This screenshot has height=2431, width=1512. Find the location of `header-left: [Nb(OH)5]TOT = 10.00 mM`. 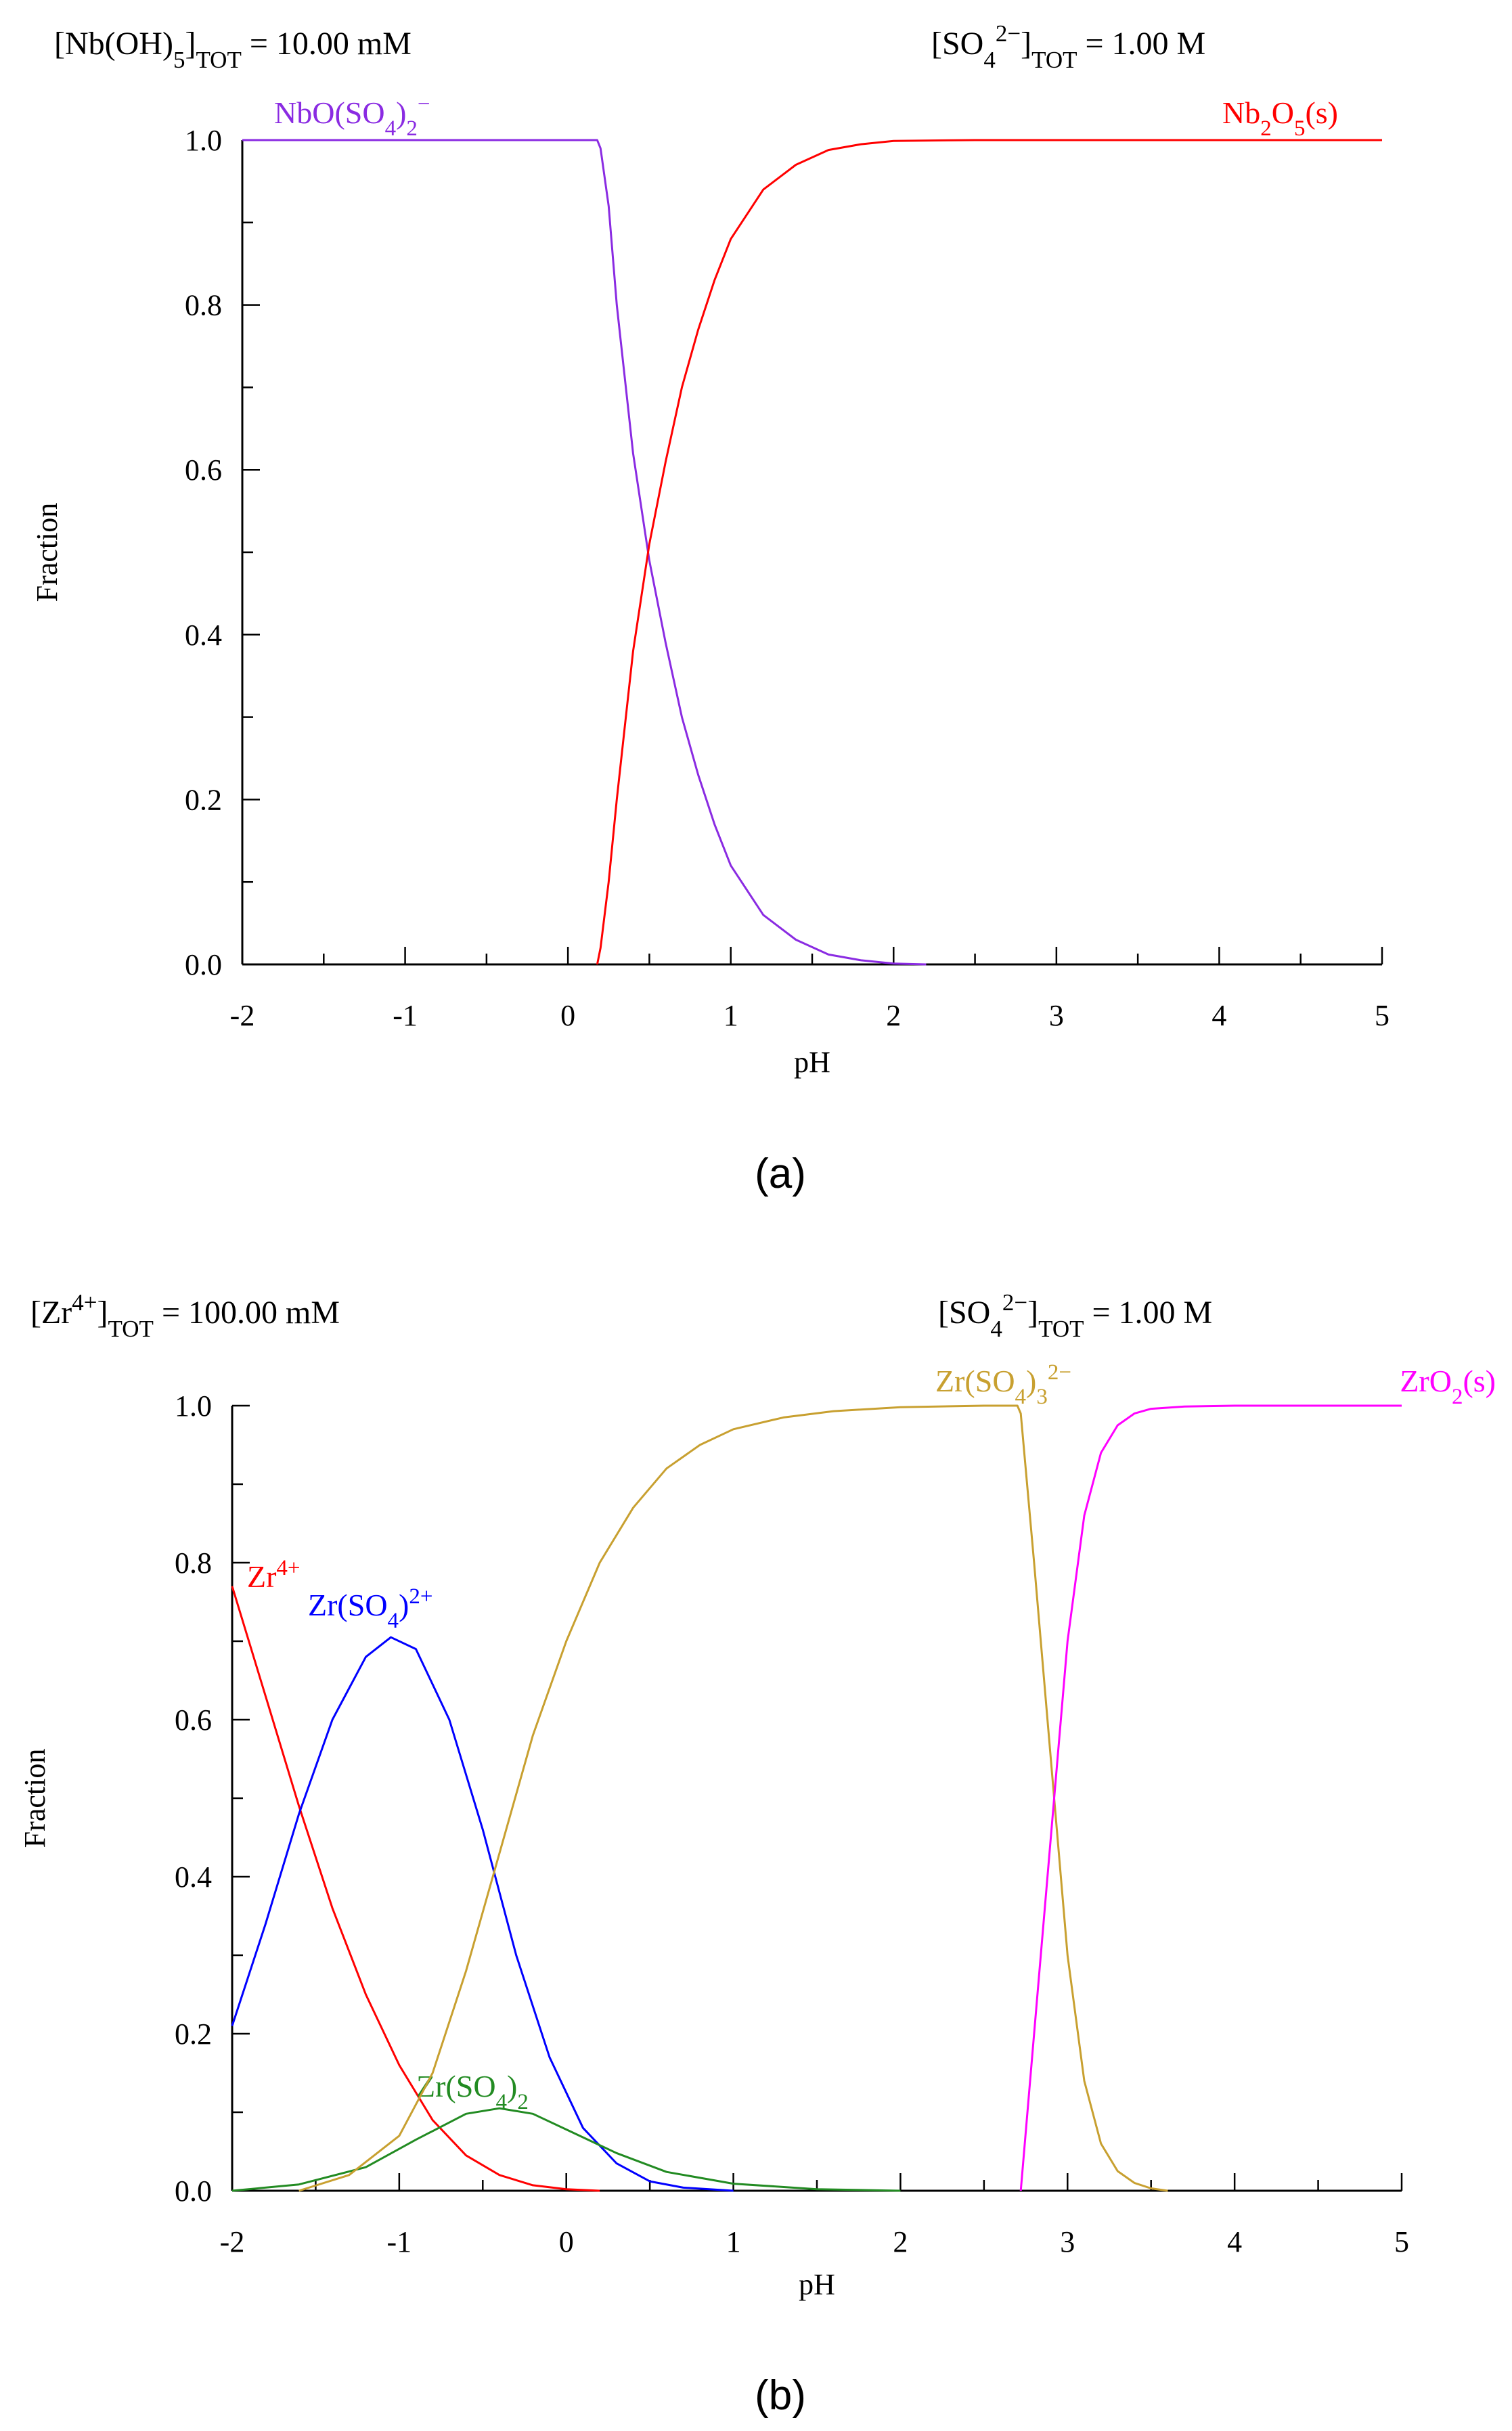

header-left: [Nb(OH)5]TOT = 10.00 mM is located at coordinates (233, 49).